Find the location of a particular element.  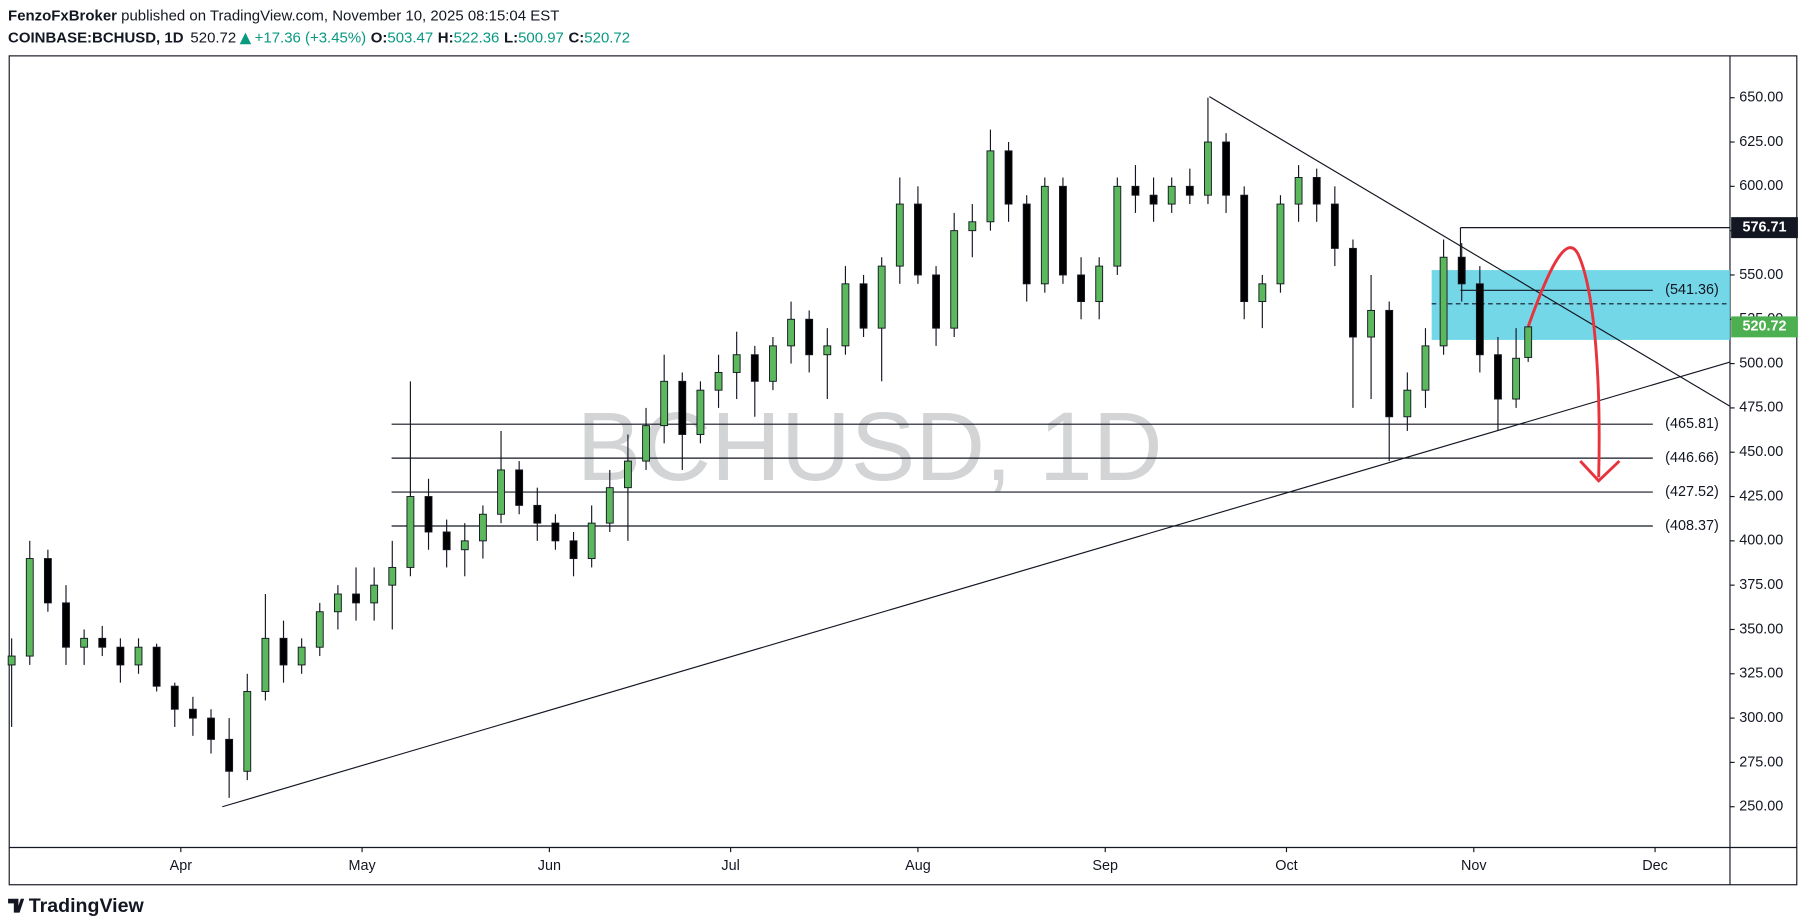

x-tick-label: Nov is located at coordinates (1474, 866).